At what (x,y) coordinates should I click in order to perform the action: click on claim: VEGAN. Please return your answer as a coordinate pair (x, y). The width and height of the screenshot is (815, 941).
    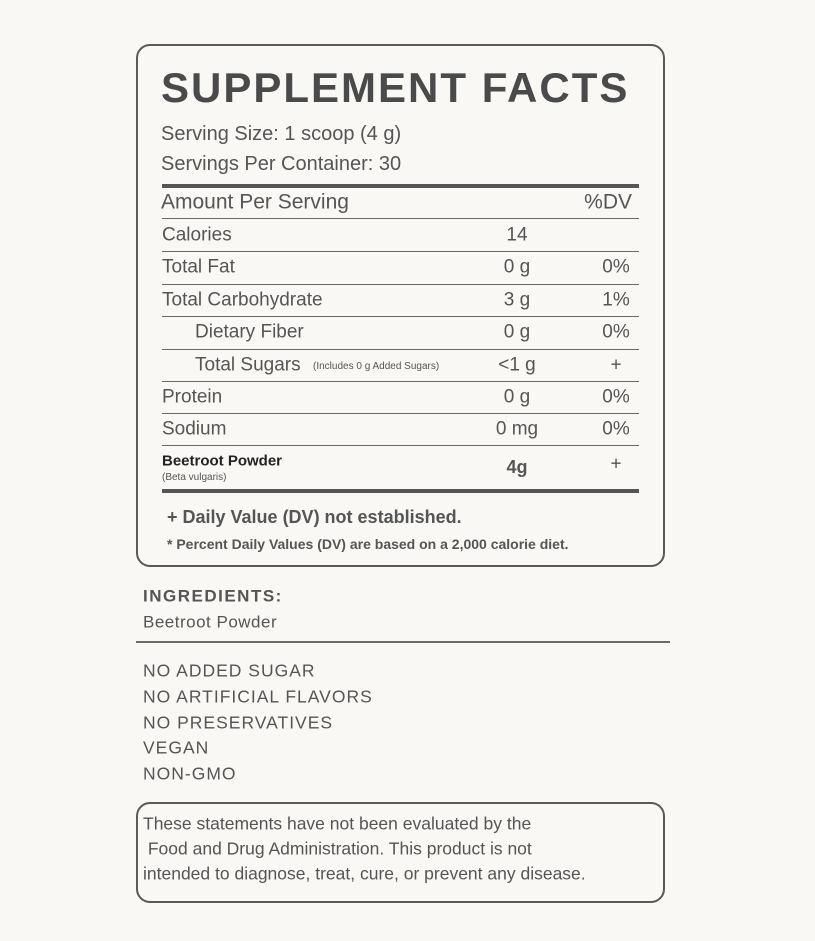
    Looking at the image, I should click on (176, 747).